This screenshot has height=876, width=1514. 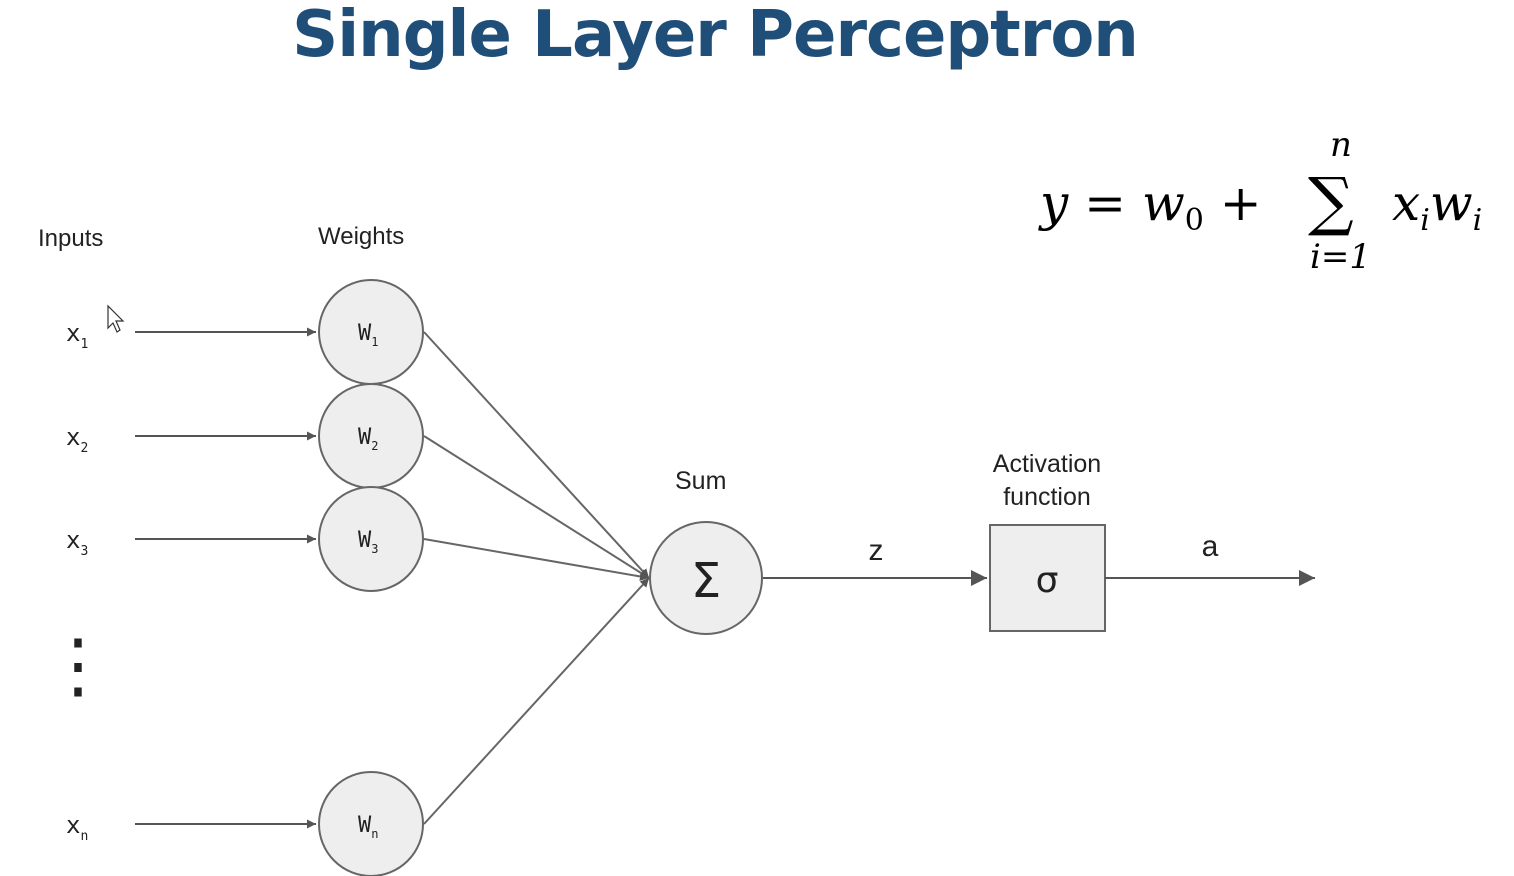 What do you see at coordinates (70, 238) in the screenshot?
I see `inputs-heading: Inputs` at bounding box center [70, 238].